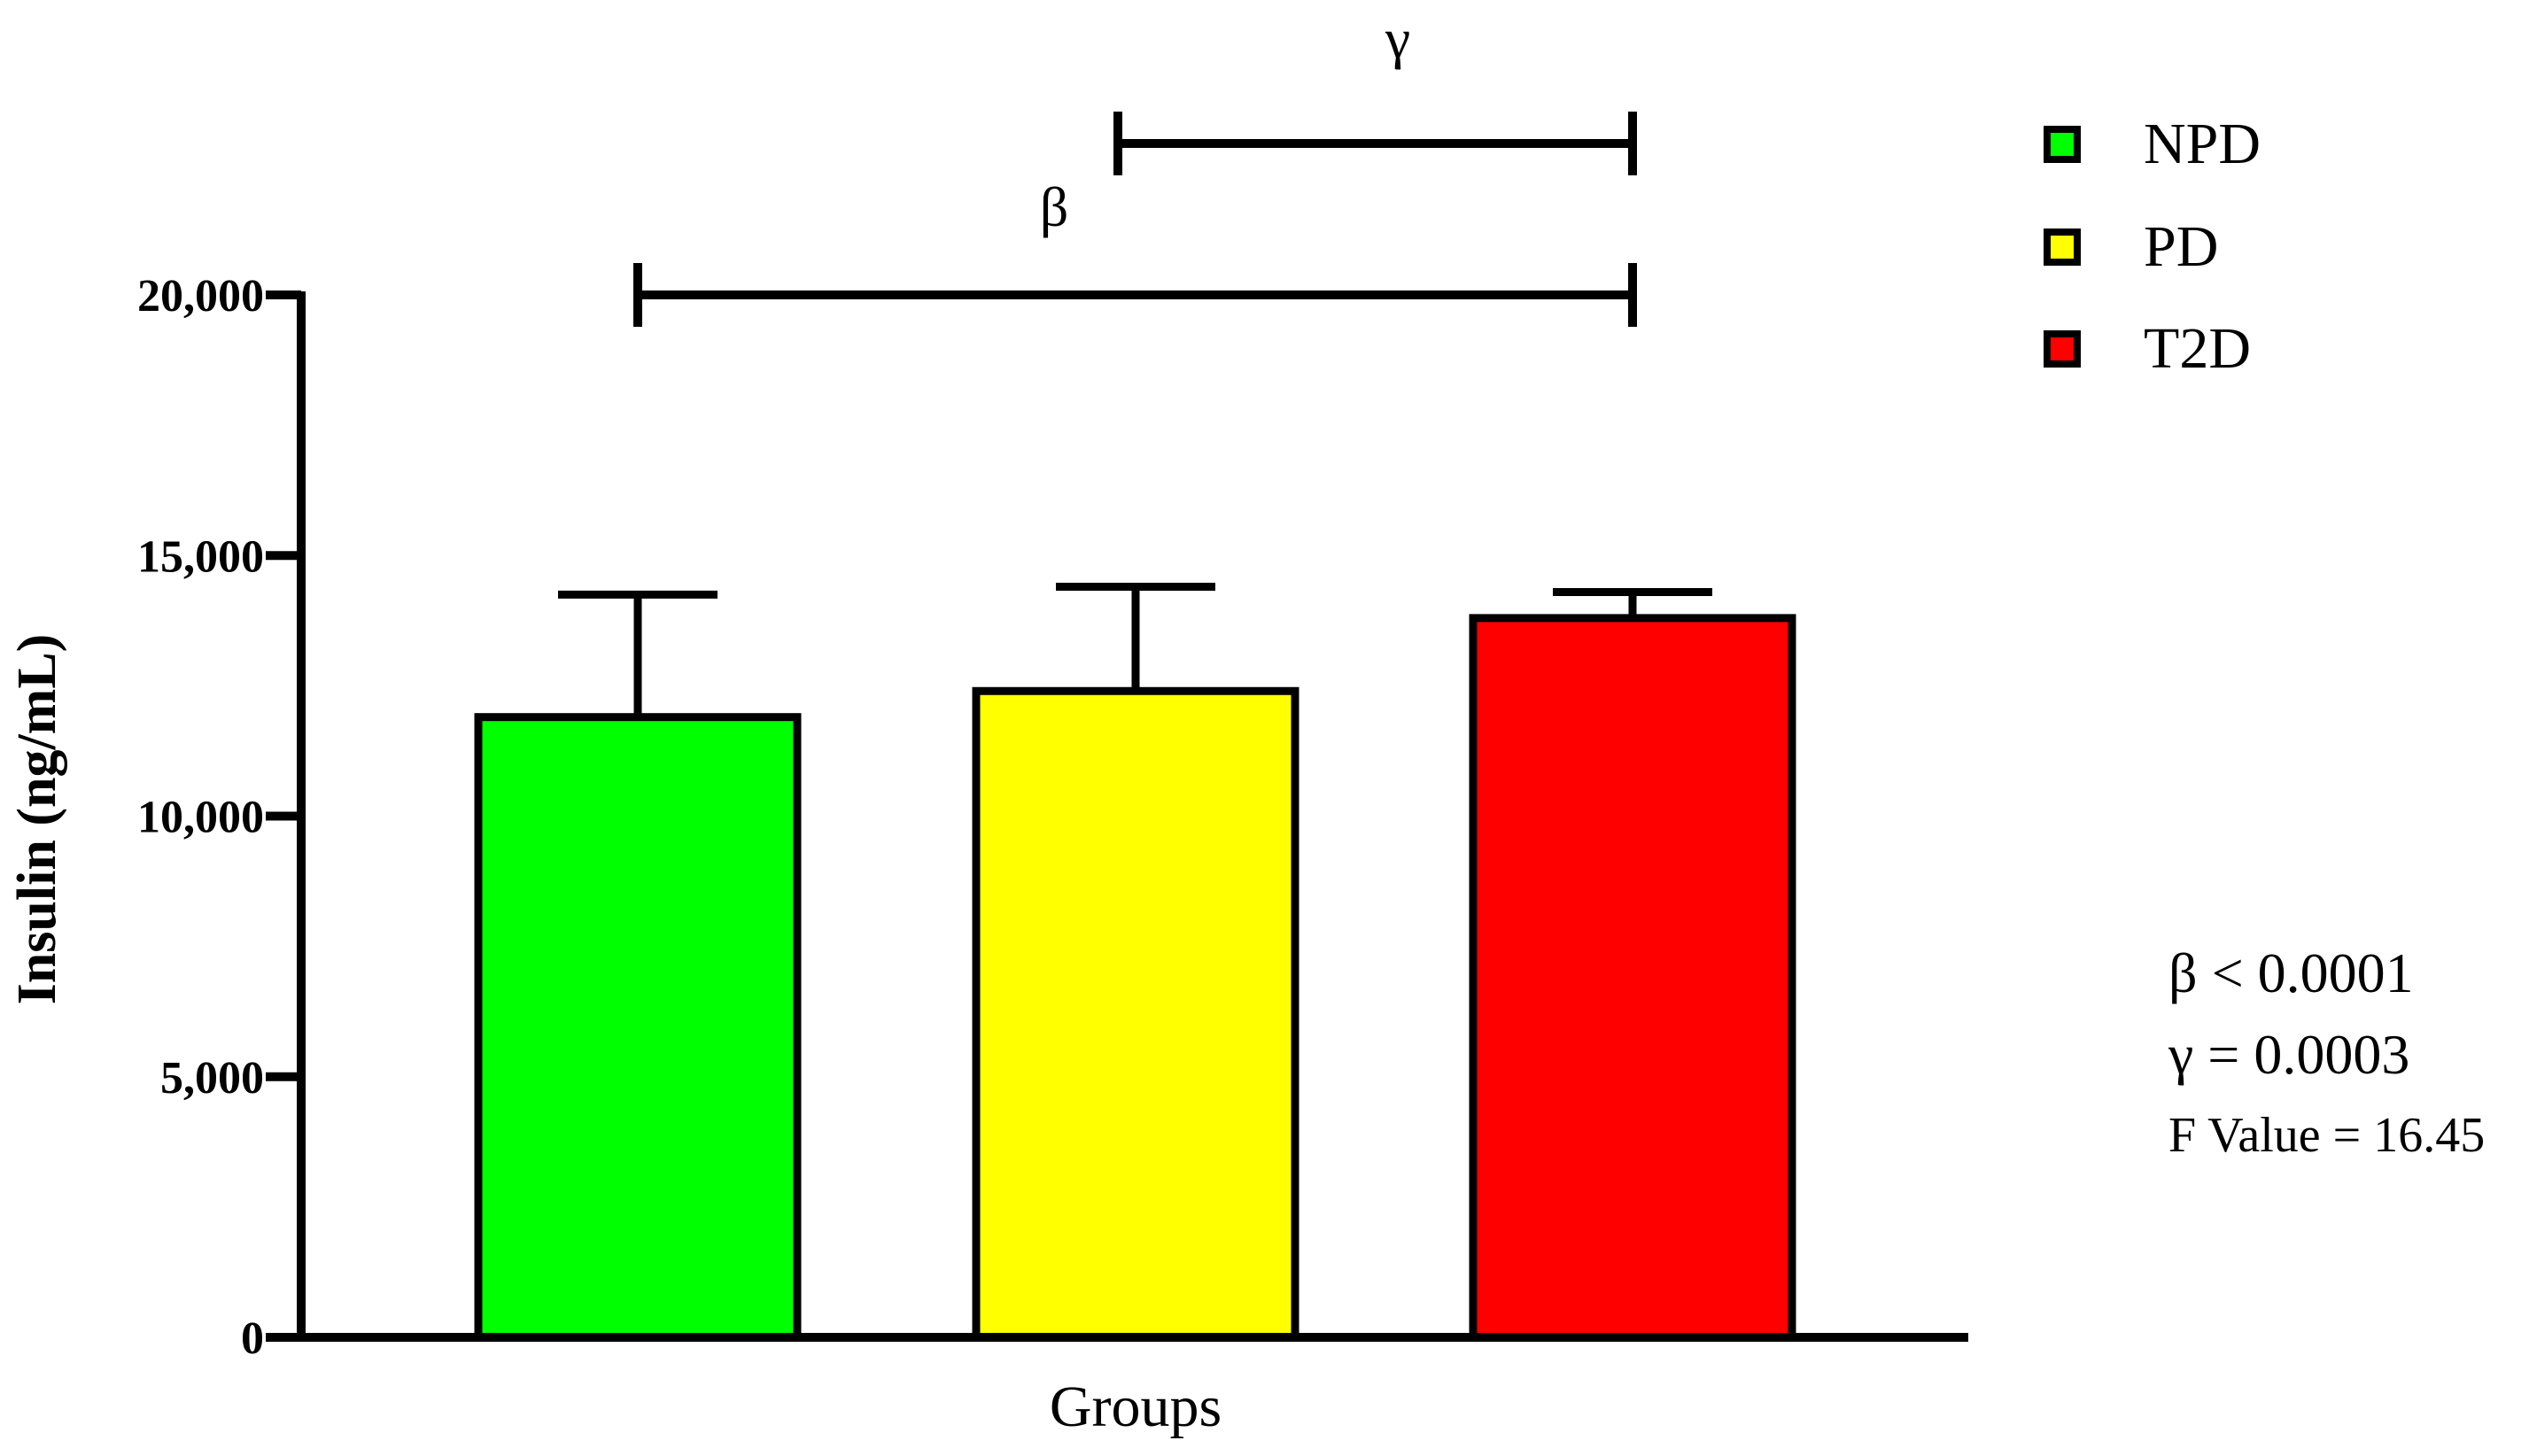 The image size is (2529, 1456). I want to click on legend-swatch-pd, so click(2062, 247).